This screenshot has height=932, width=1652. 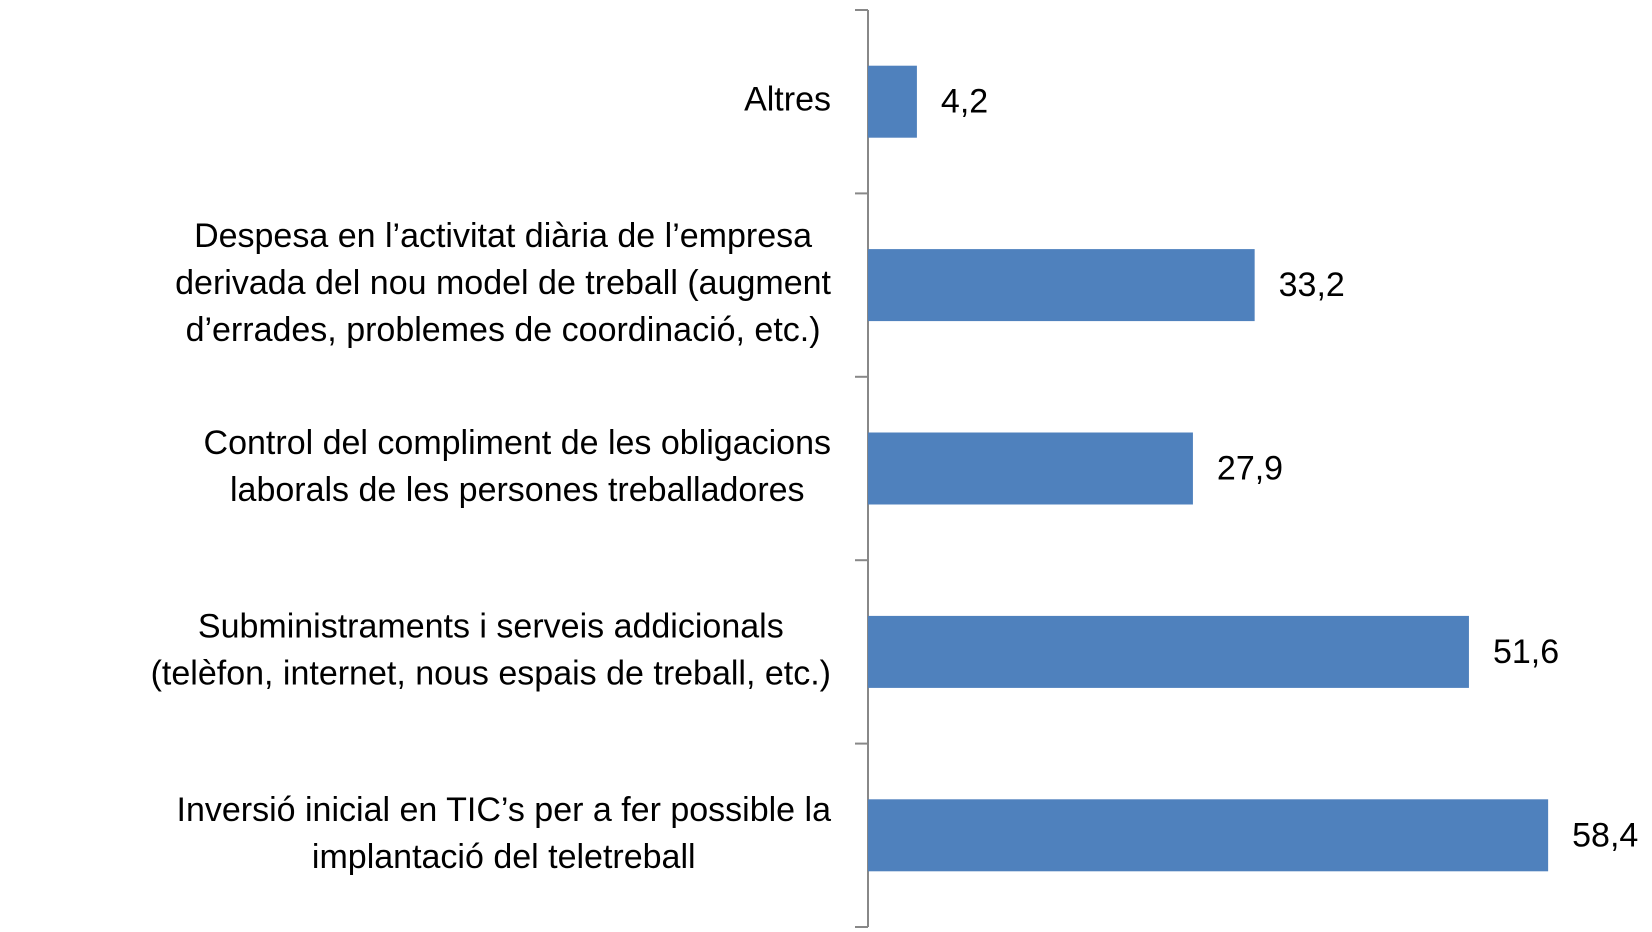 What do you see at coordinates (1312, 285) in the screenshot?
I see `value-label: 33,2` at bounding box center [1312, 285].